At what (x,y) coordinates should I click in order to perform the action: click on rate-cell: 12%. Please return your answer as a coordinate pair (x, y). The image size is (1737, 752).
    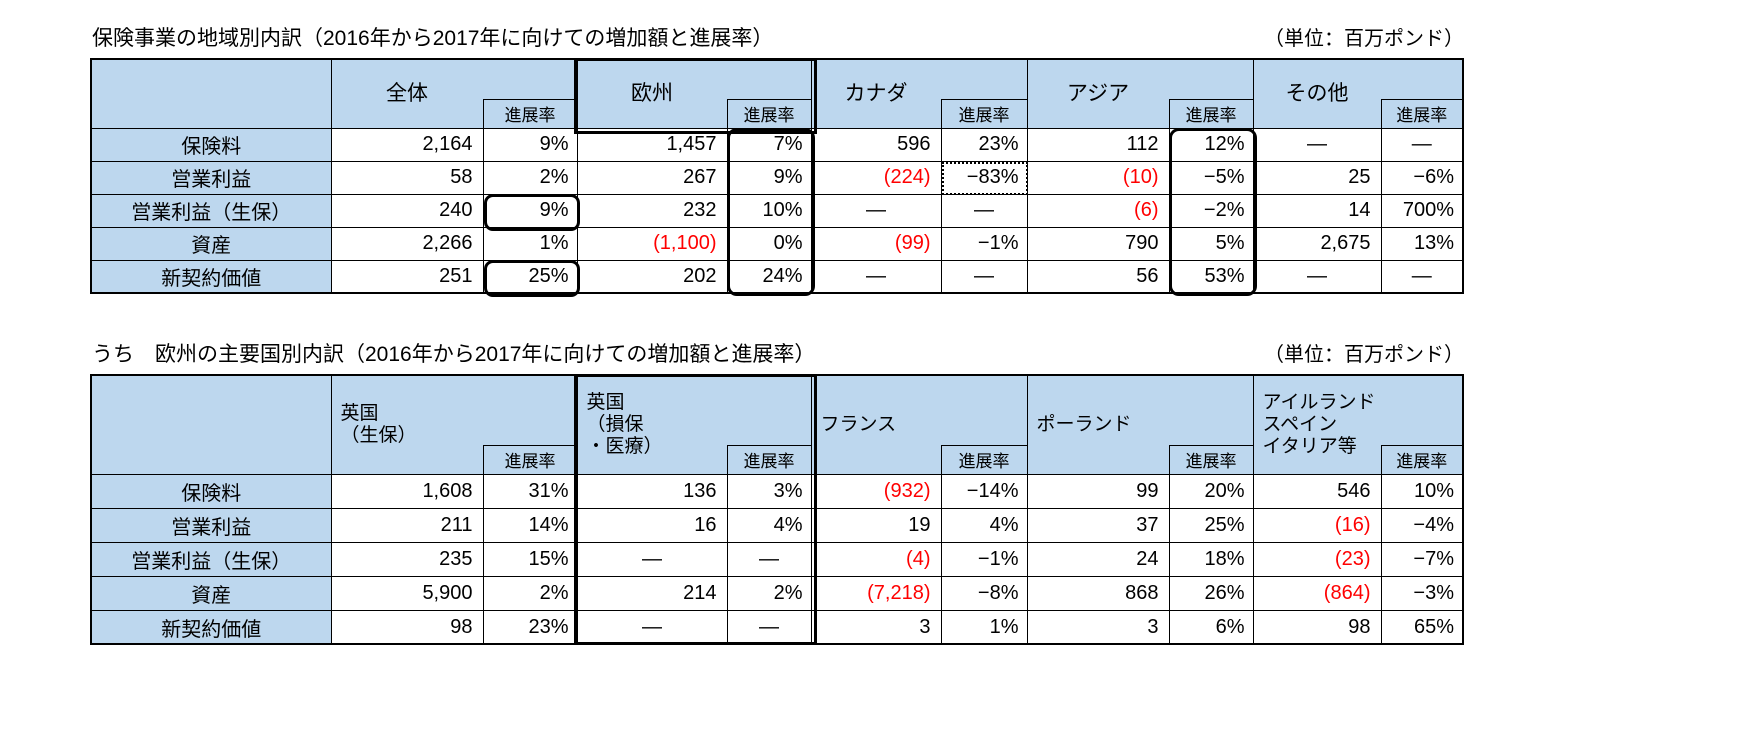
    Looking at the image, I should click on (1211, 144).